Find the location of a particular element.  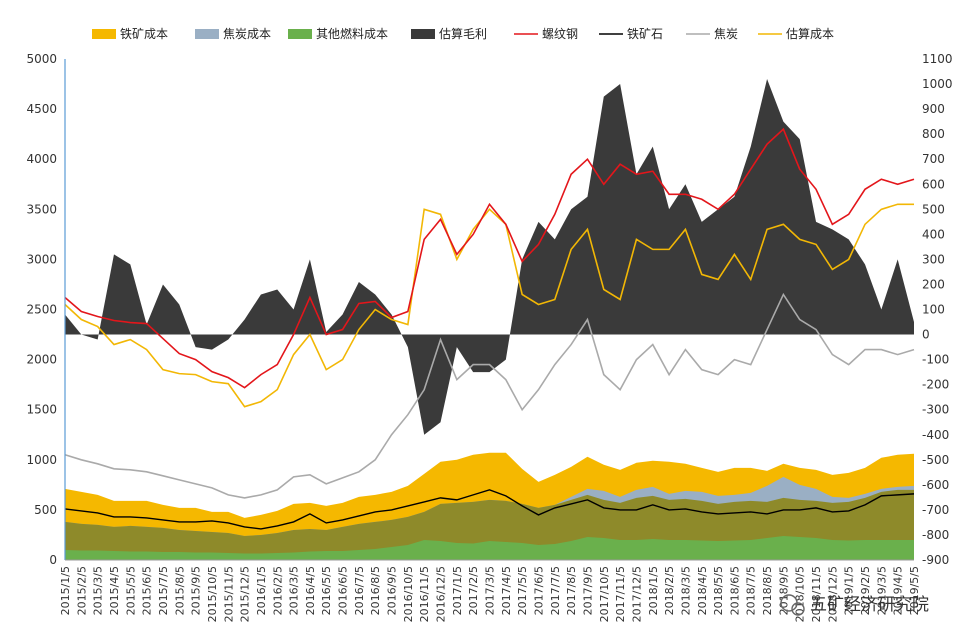

x-tick-label: 2019/1/5 is located at coordinates (849, 590).